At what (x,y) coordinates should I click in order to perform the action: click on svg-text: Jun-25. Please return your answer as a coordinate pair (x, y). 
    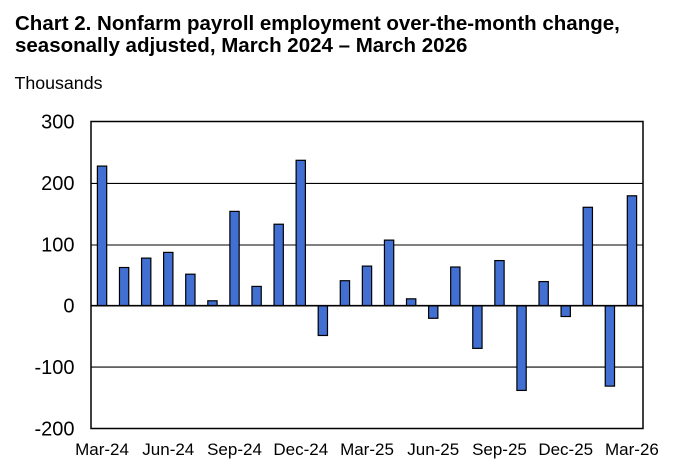
    Looking at the image, I should click on (433, 449).